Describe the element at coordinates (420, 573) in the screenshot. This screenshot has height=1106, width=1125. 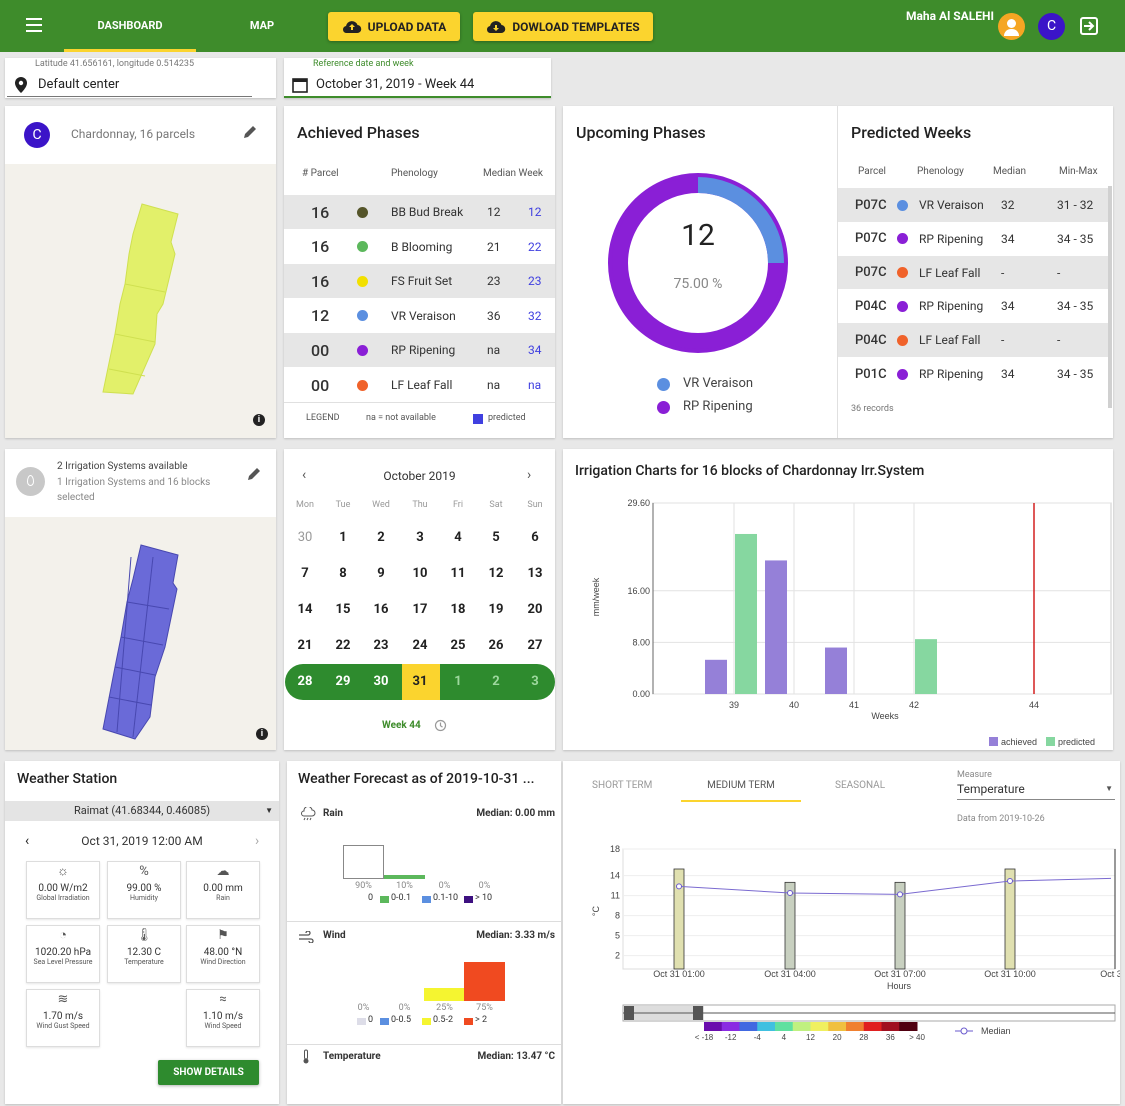
I see `calendar-day: 10` at that location.